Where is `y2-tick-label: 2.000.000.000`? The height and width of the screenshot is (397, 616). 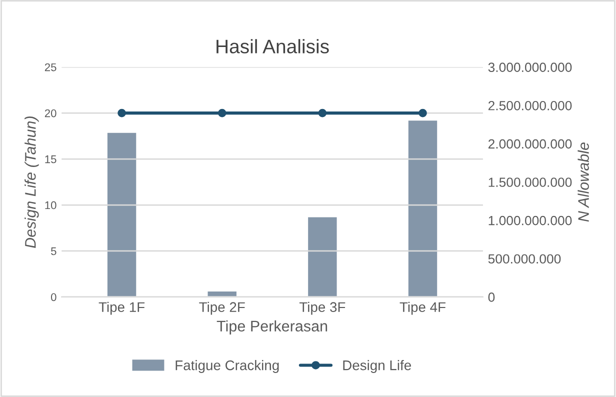 y2-tick-label: 2.000.000.000 is located at coordinates (530, 144).